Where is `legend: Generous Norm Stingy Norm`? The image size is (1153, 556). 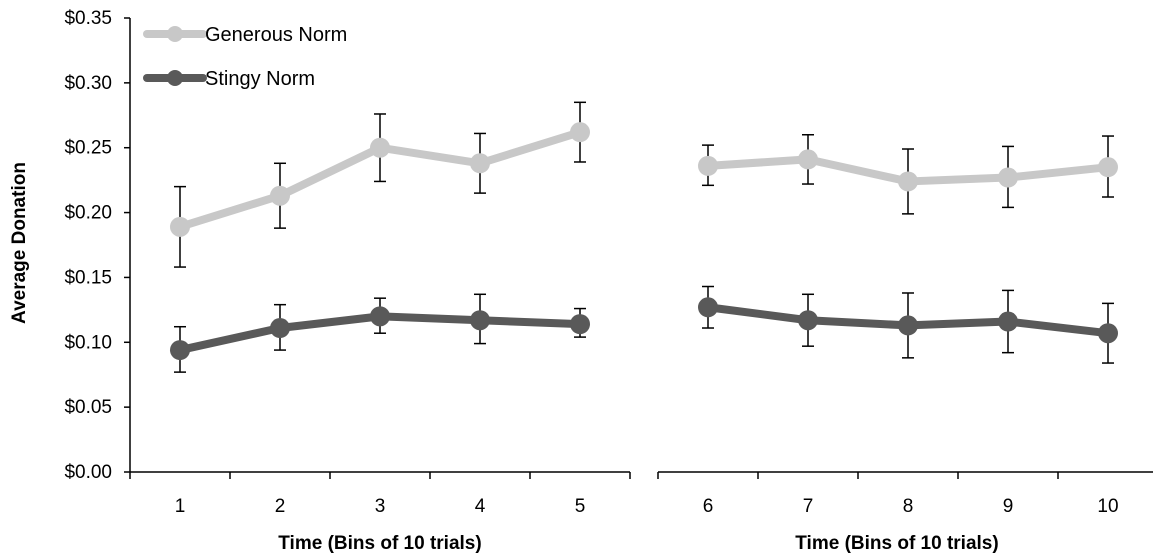
legend: Generous Norm Stingy Norm is located at coordinates (245, 57).